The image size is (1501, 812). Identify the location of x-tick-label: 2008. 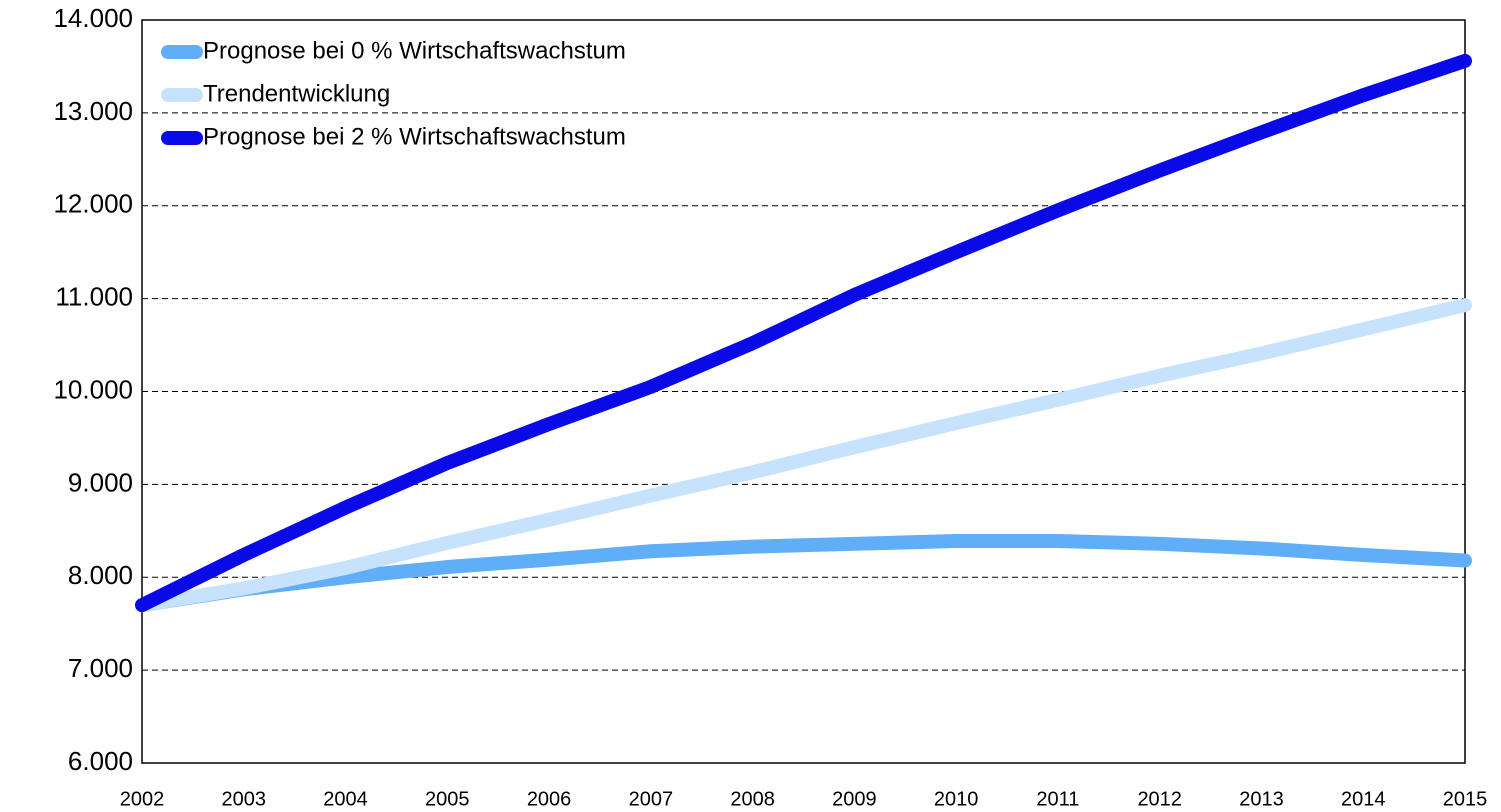
(752, 799).